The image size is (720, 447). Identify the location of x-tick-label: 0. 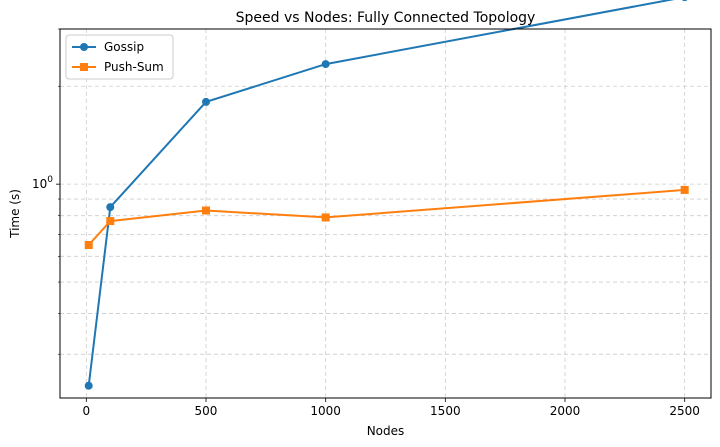
(87, 411).